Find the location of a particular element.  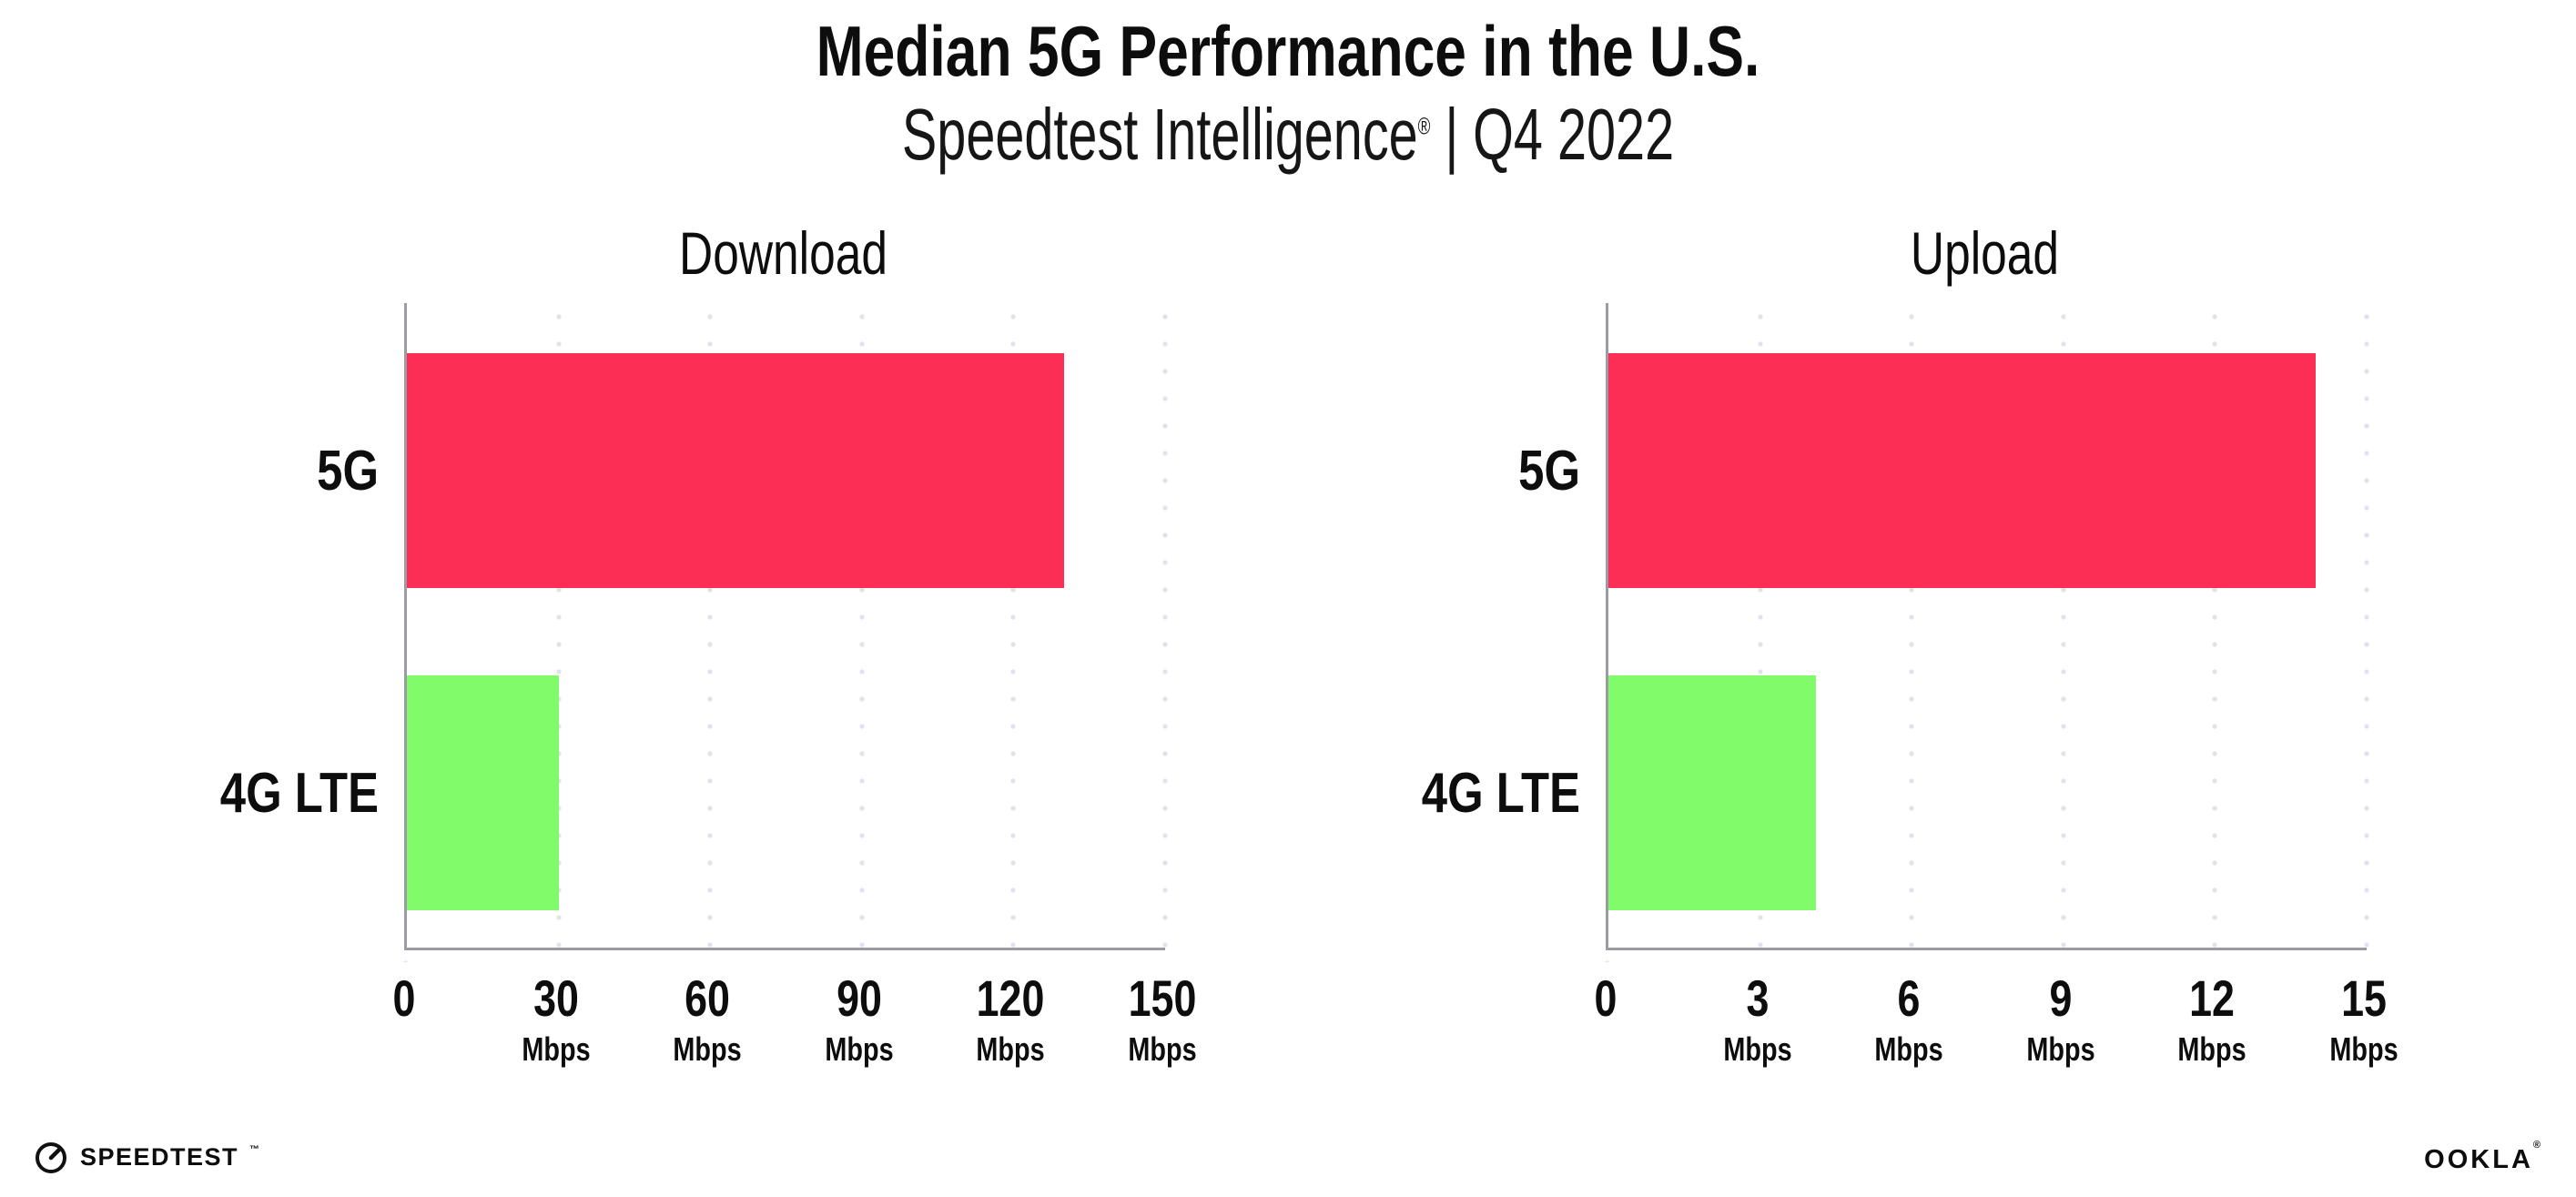

subtitle-brand: Speedtest Intelligence is located at coordinates (1159, 134).